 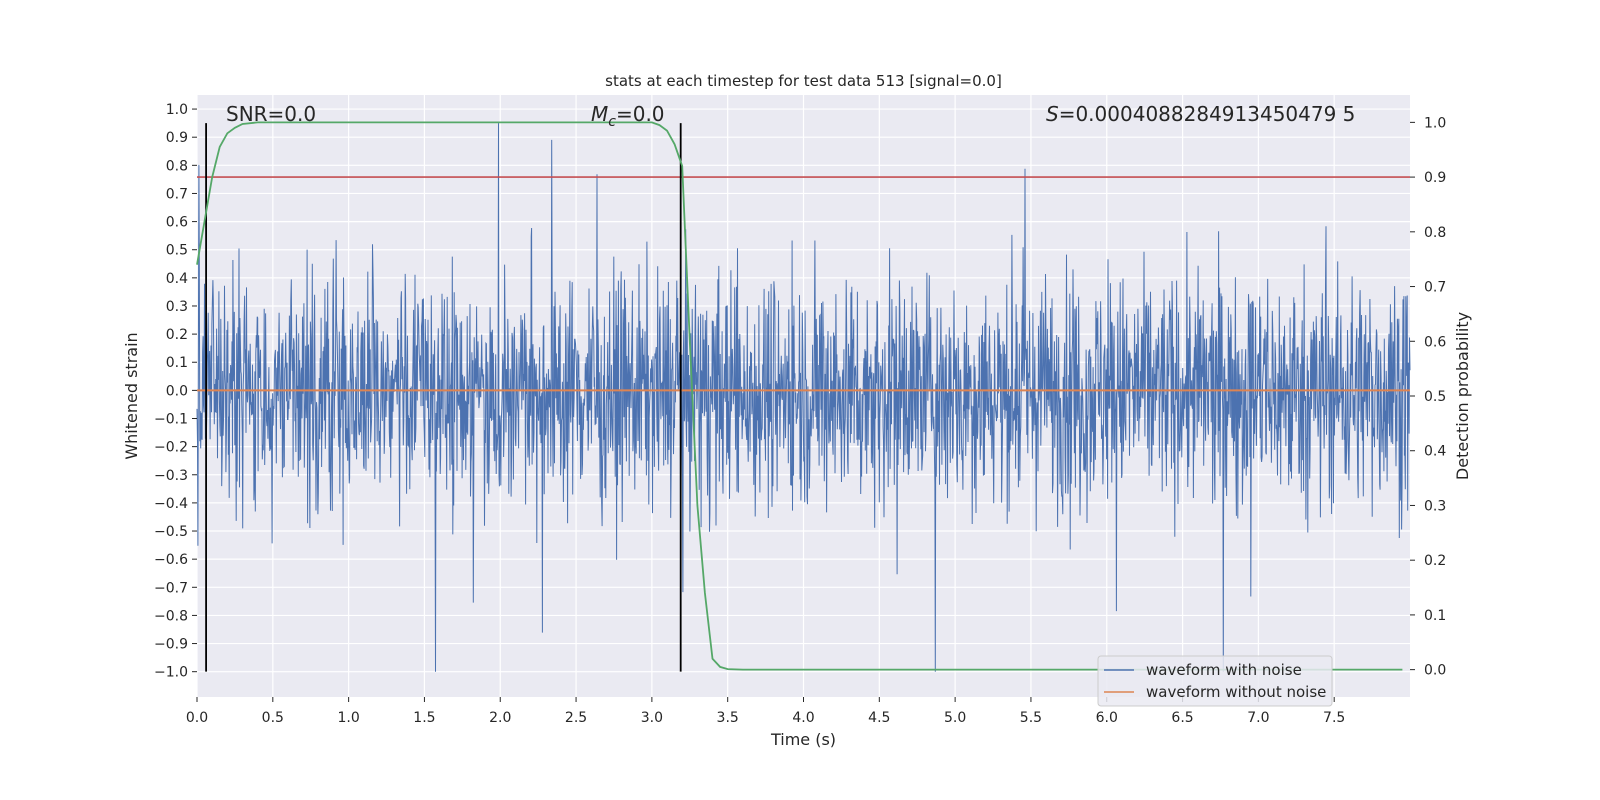 What do you see at coordinates (171, 673) in the screenshot?
I see `y-tick-label: −1.0` at bounding box center [171, 673].